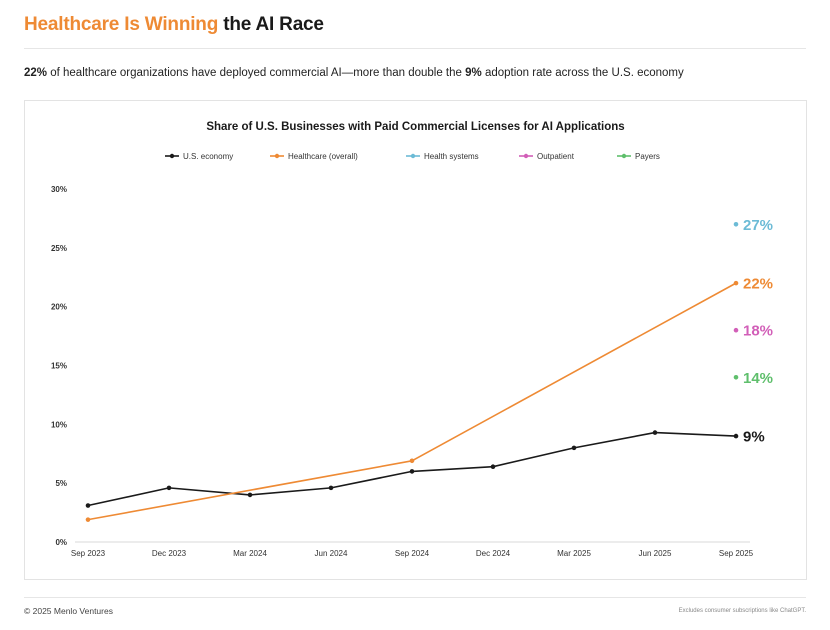 This screenshot has width=830, height=630. I want to click on end-value-label: 22%, so click(758, 284).